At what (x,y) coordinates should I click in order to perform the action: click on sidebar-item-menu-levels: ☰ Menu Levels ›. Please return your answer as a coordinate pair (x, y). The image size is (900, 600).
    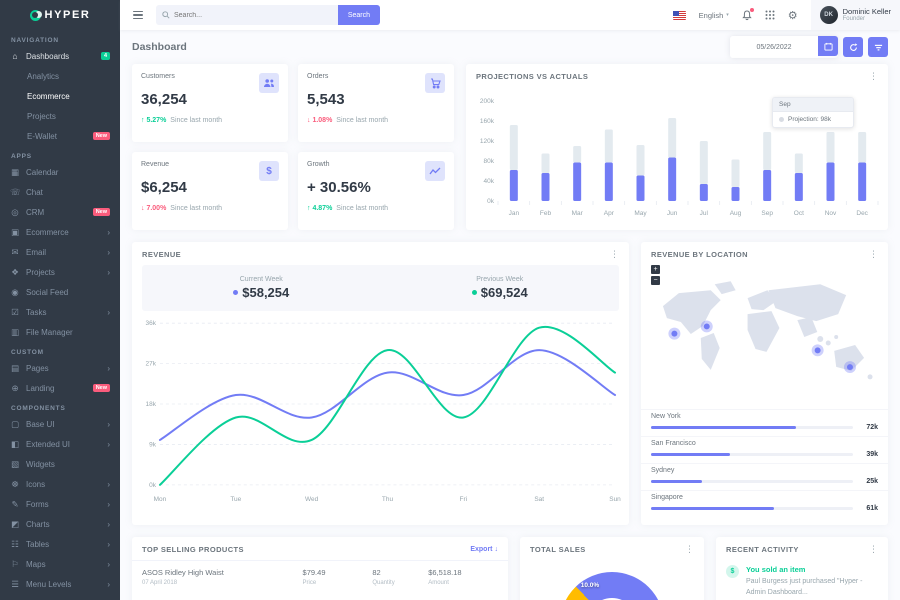
    Looking at the image, I should click on (60, 584).